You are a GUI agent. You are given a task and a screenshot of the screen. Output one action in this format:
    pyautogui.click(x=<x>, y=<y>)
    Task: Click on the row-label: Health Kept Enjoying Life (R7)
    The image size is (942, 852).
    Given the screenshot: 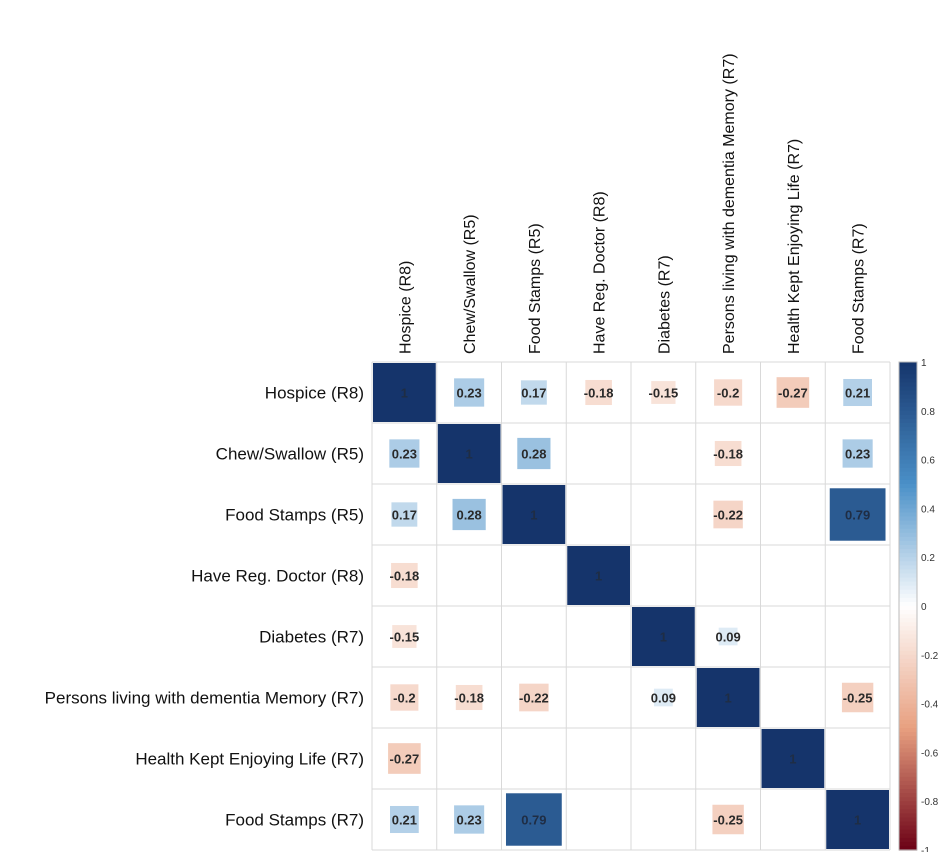 What is the action you would take?
    pyautogui.click(x=249, y=759)
    